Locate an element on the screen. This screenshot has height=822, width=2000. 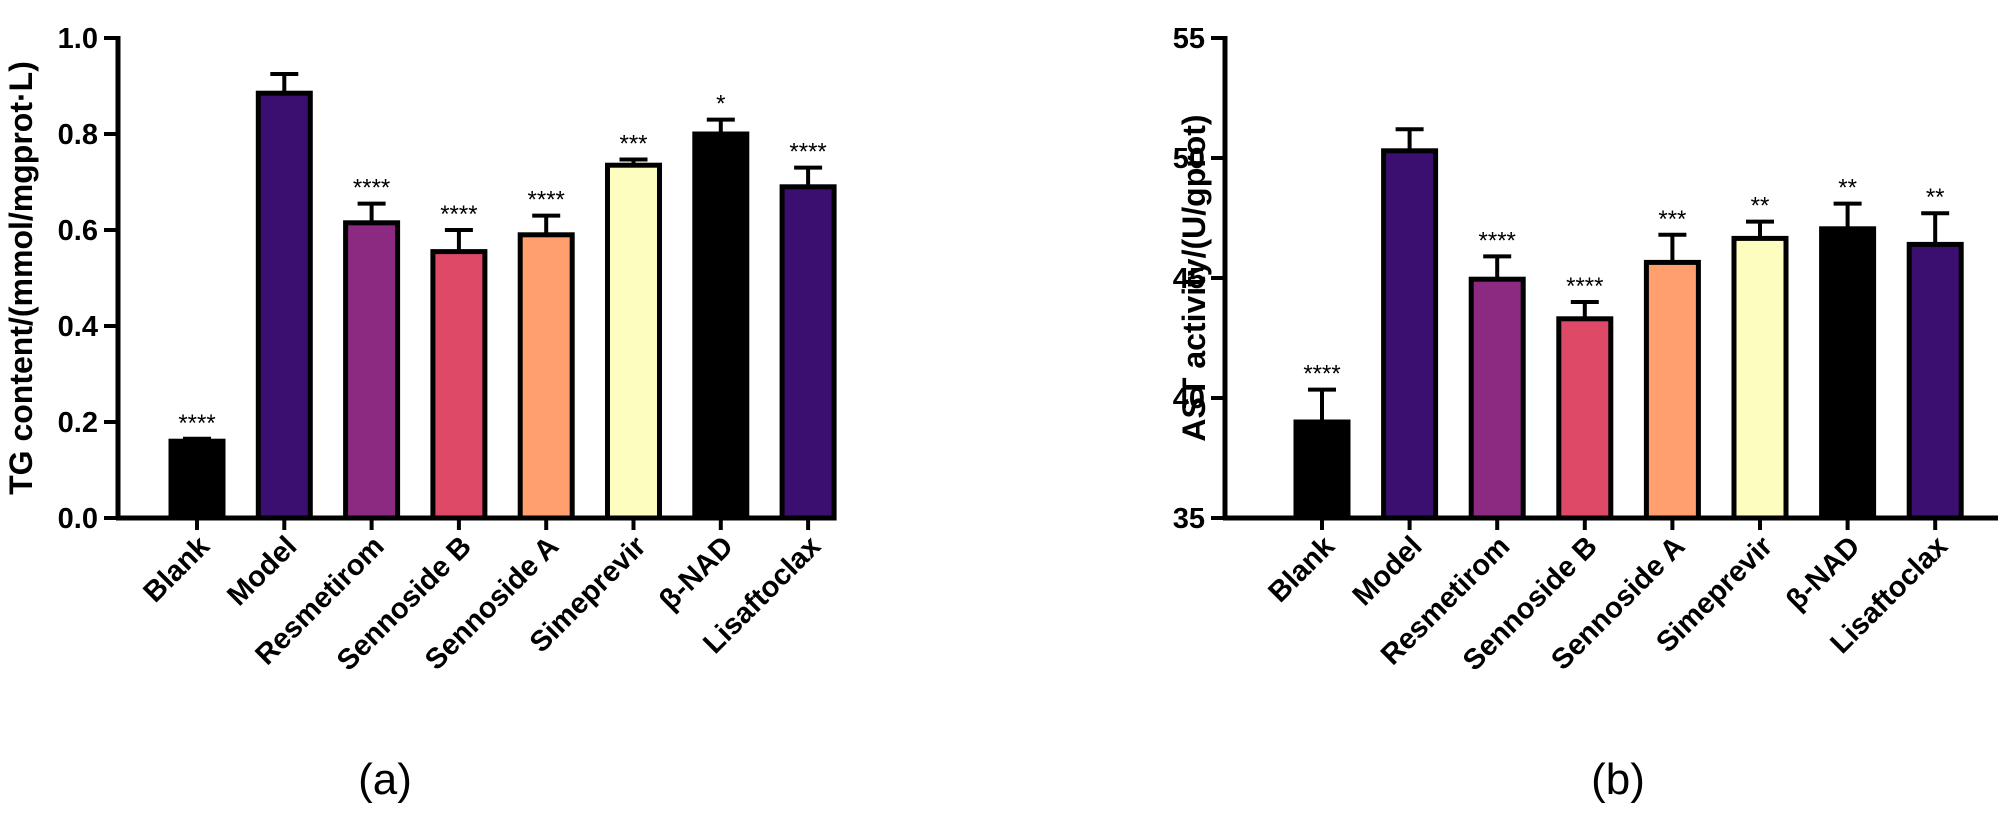
y-tick-label-a-1: 0.2 is located at coordinates (78, 423).